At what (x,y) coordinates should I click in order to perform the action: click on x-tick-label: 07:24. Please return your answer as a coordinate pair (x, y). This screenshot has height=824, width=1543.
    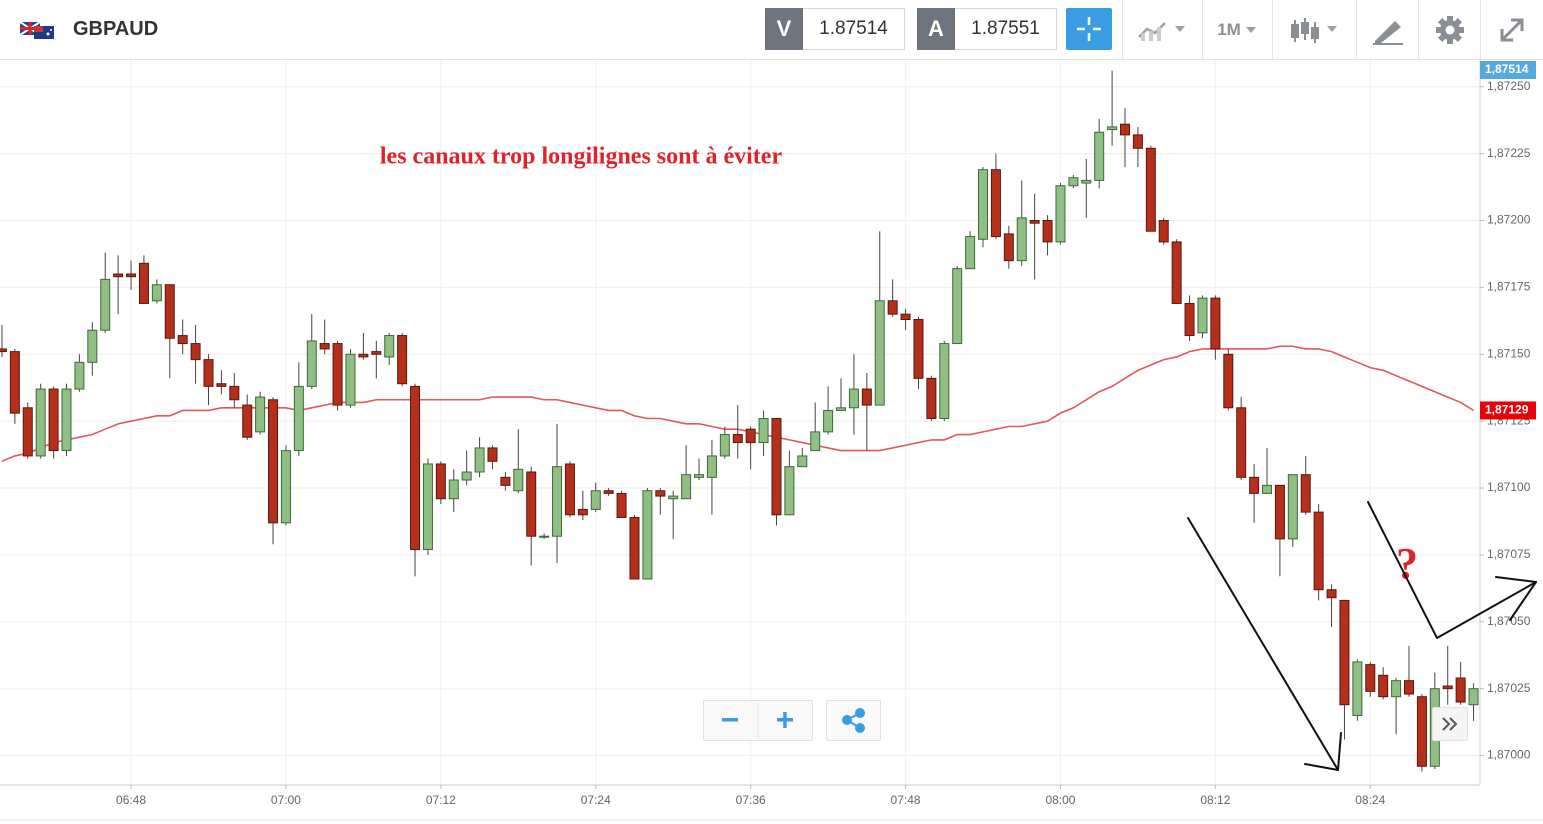
    Looking at the image, I should click on (596, 800).